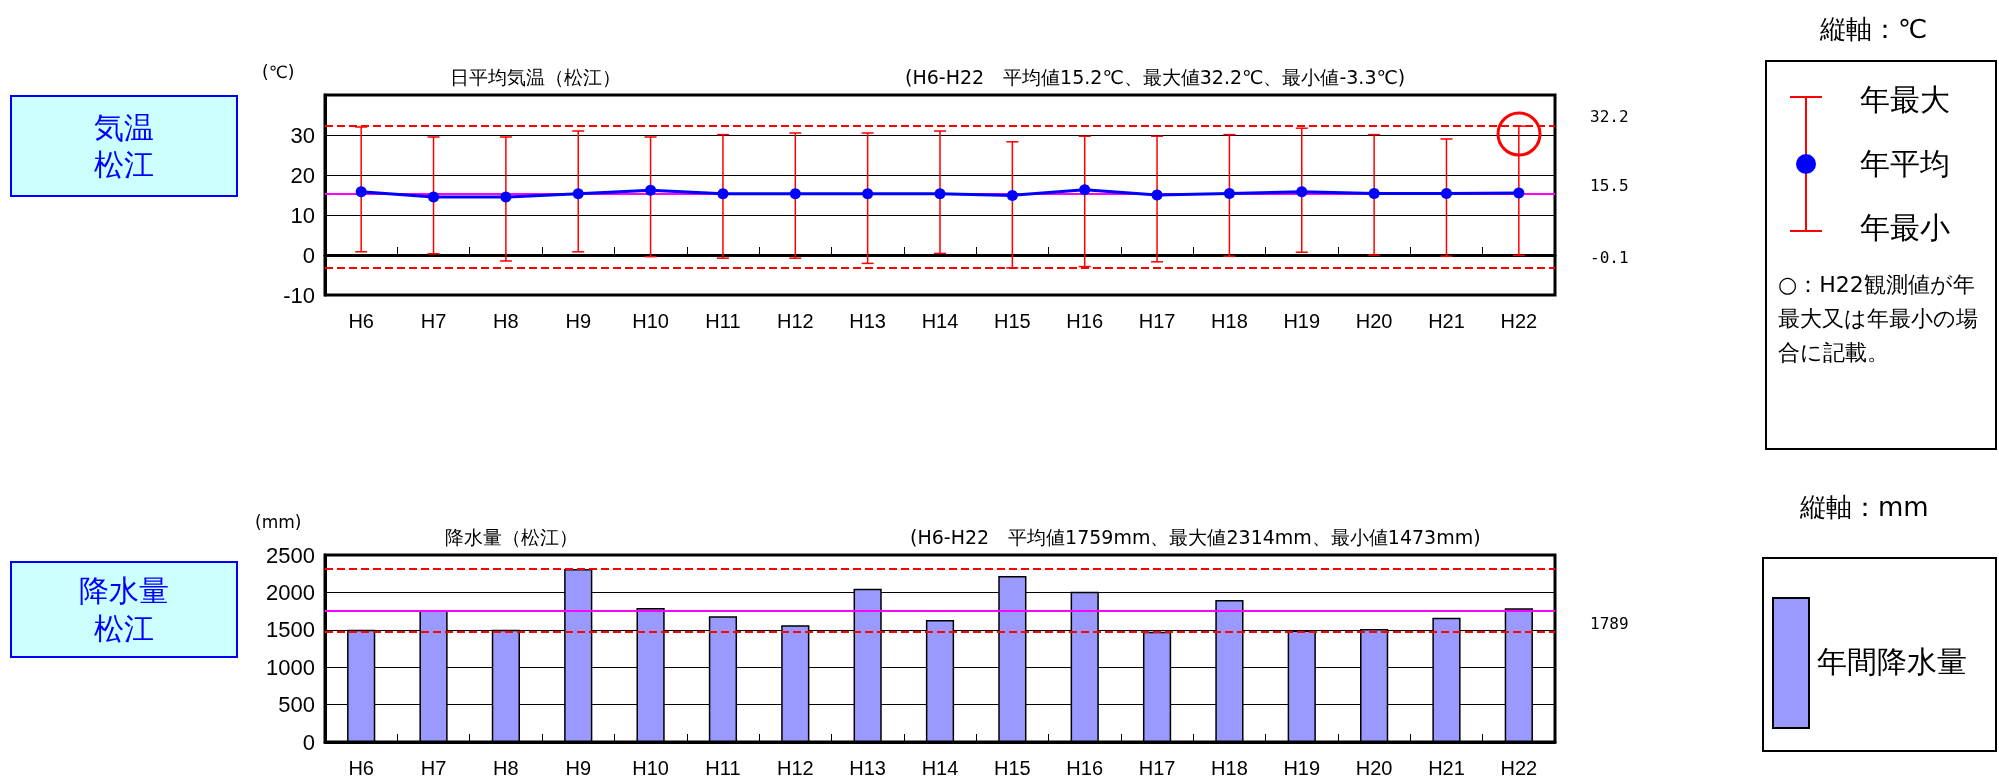  What do you see at coordinates (1905, 164) in the screenshot?
I see `legend-label: 年平均` at bounding box center [1905, 164].